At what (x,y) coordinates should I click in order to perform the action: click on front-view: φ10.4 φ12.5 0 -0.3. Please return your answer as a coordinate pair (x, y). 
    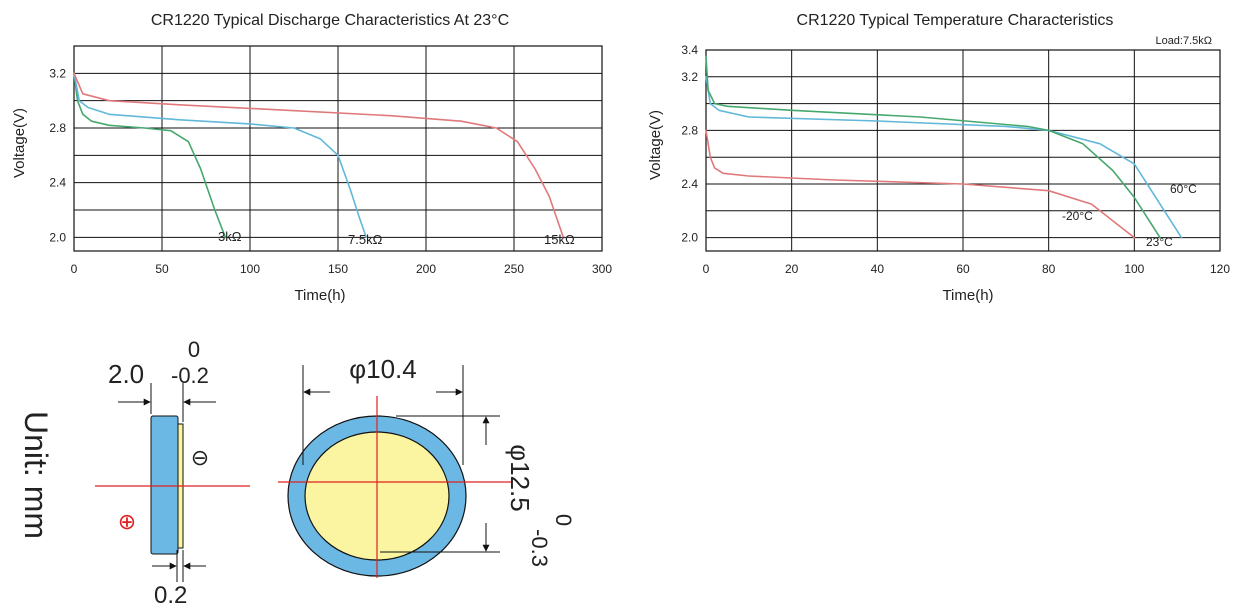
    Looking at the image, I should click on (427, 466).